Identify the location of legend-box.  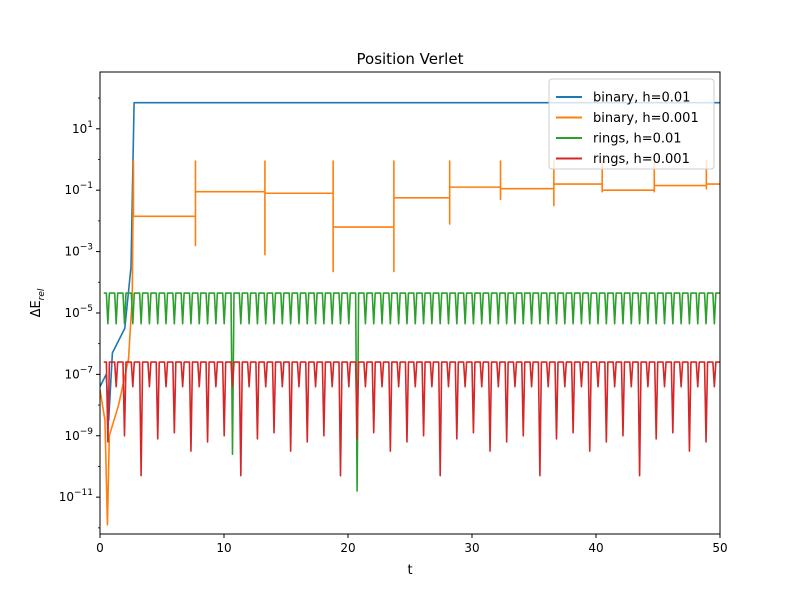
(631, 124).